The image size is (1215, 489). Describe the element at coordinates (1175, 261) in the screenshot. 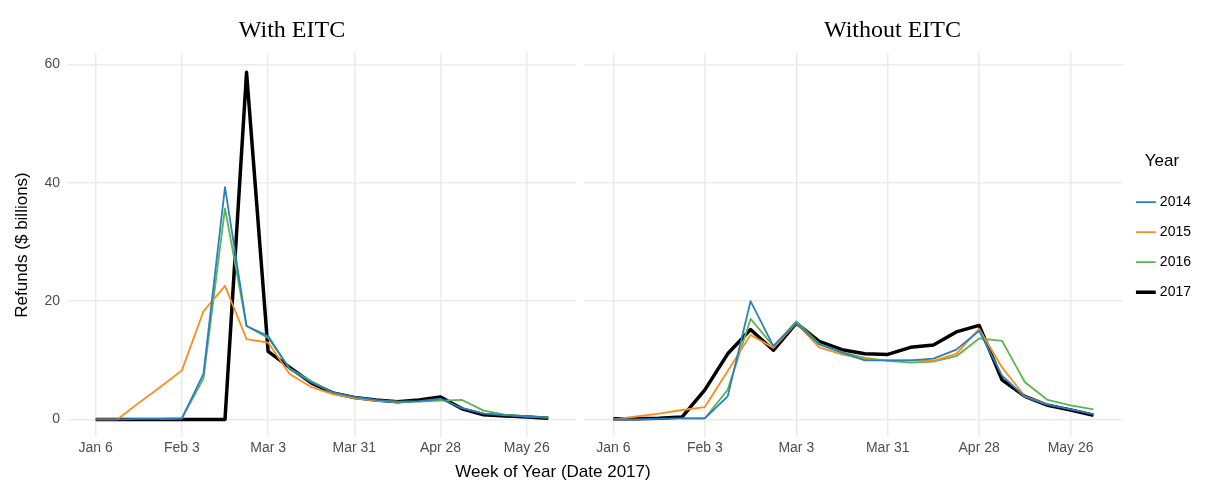

I see `legend-label: 2016` at that location.